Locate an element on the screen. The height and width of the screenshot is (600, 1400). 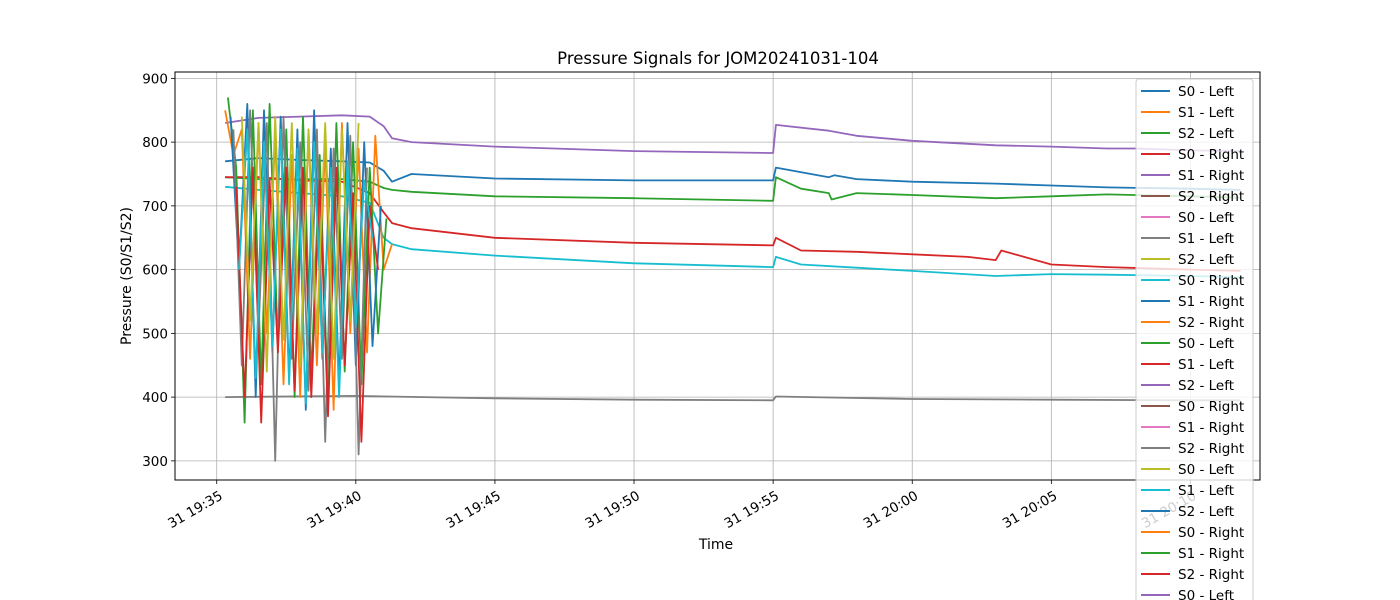
y-tick-label: 300 is located at coordinates (155, 462).